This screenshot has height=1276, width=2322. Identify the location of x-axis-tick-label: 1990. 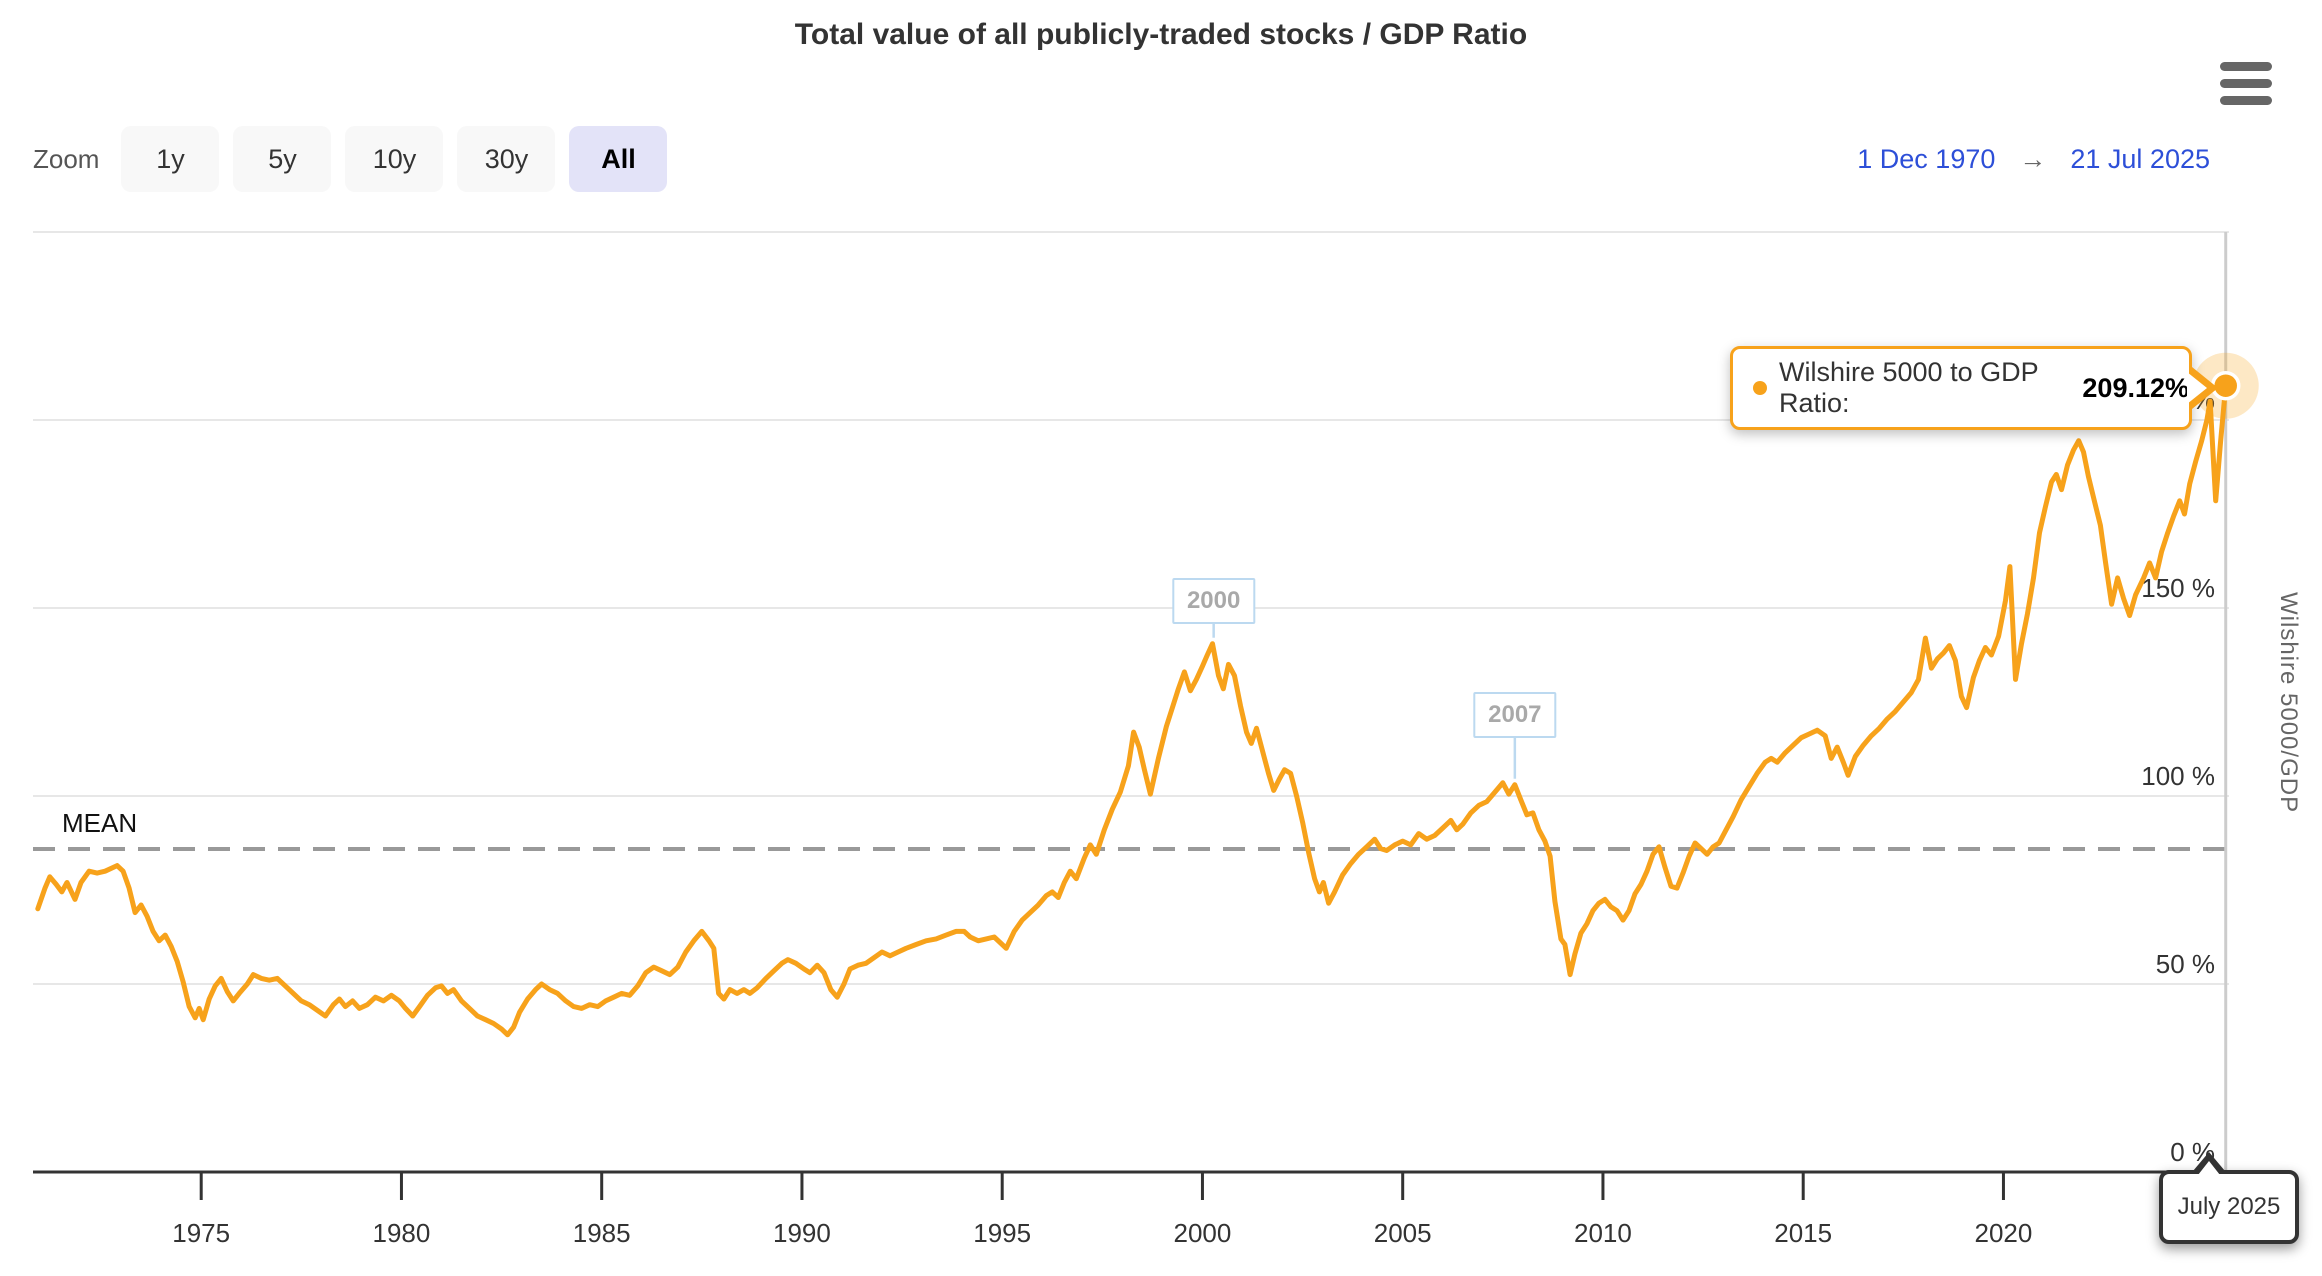
(802, 1233).